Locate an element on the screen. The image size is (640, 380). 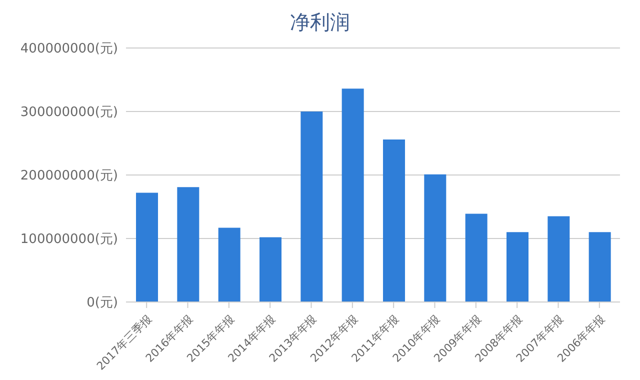
y-tick-label: 200000000(元) is located at coordinates (69, 176).